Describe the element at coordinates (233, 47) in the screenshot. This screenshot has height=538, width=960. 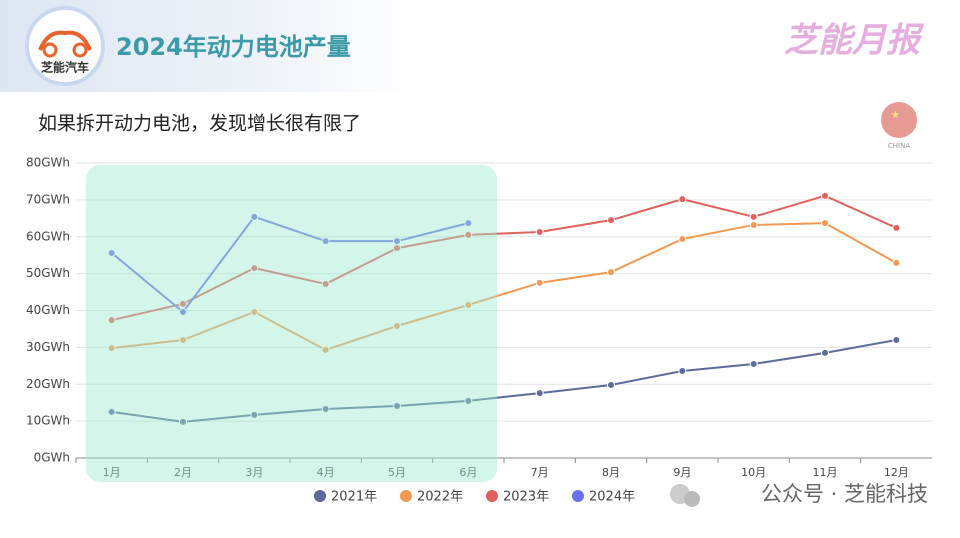
I see `chart-title: 2024年动力电池产量` at that location.